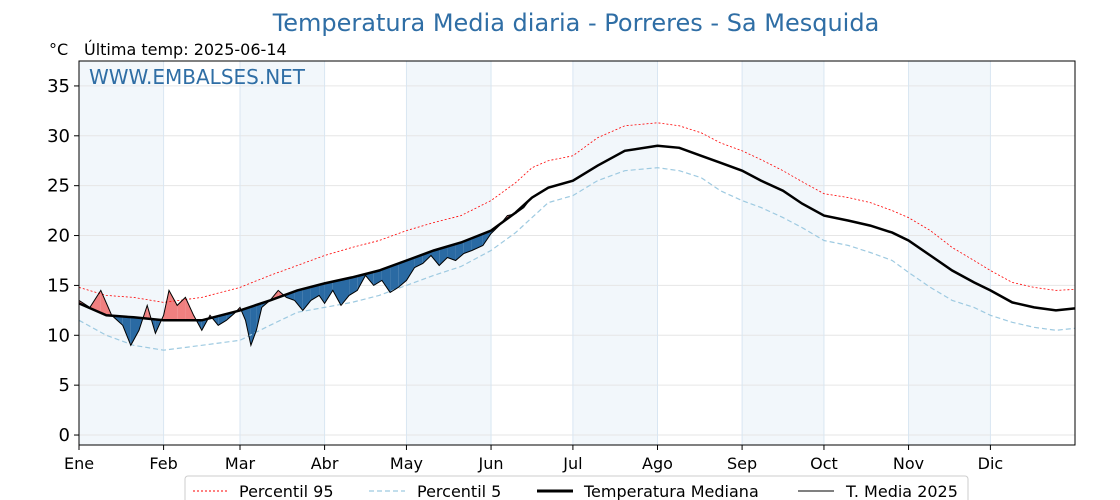 The height and width of the screenshot is (500, 1120). I want to click on x-tick-label-may: May, so click(406, 463).